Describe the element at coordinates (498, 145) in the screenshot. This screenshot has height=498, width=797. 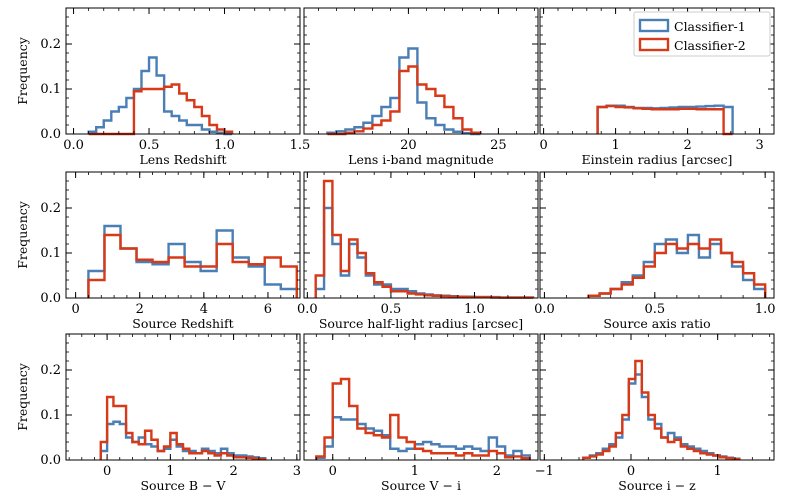
I see `x-tick-label: 25` at that location.